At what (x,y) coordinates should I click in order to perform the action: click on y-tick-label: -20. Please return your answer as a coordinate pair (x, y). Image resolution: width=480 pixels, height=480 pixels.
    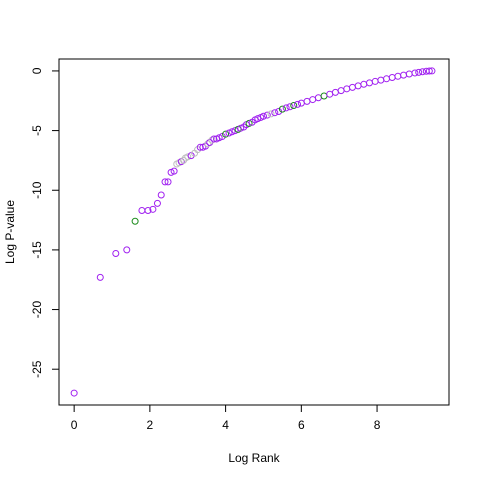
    Looking at the image, I should click on (37, 310).